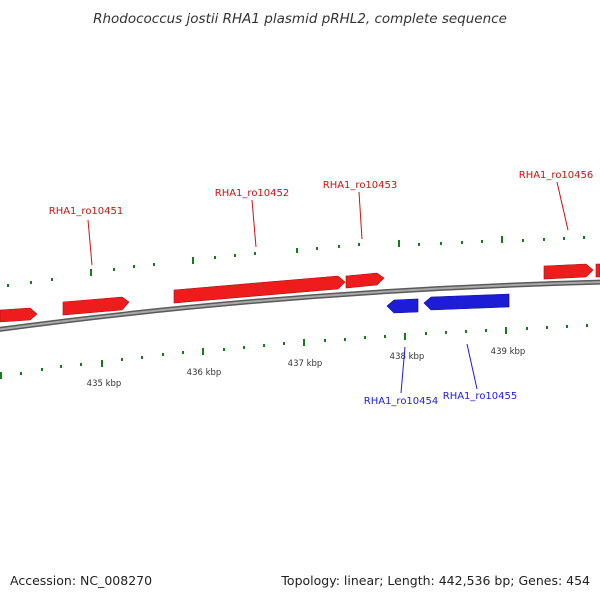  Describe the element at coordinates (360, 185) in the screenshot. I see `gene-label: RHA1_ro10453` at that location.